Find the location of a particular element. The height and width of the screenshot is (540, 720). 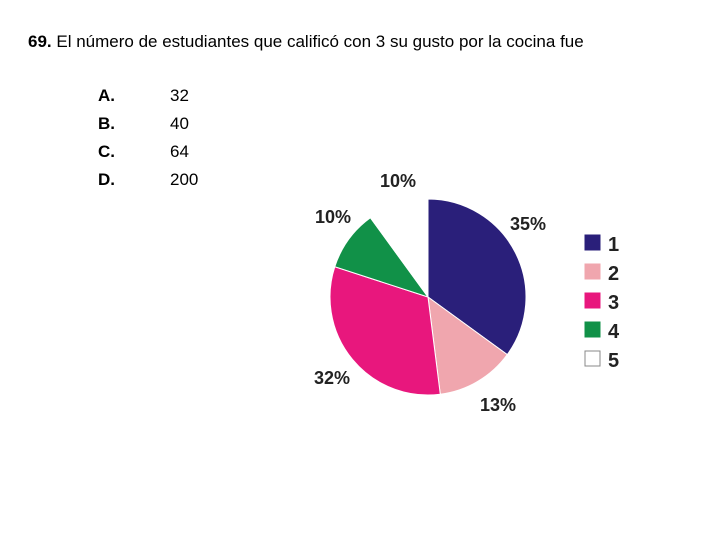

legend-label: 2 is located at coordinates (613, 274).